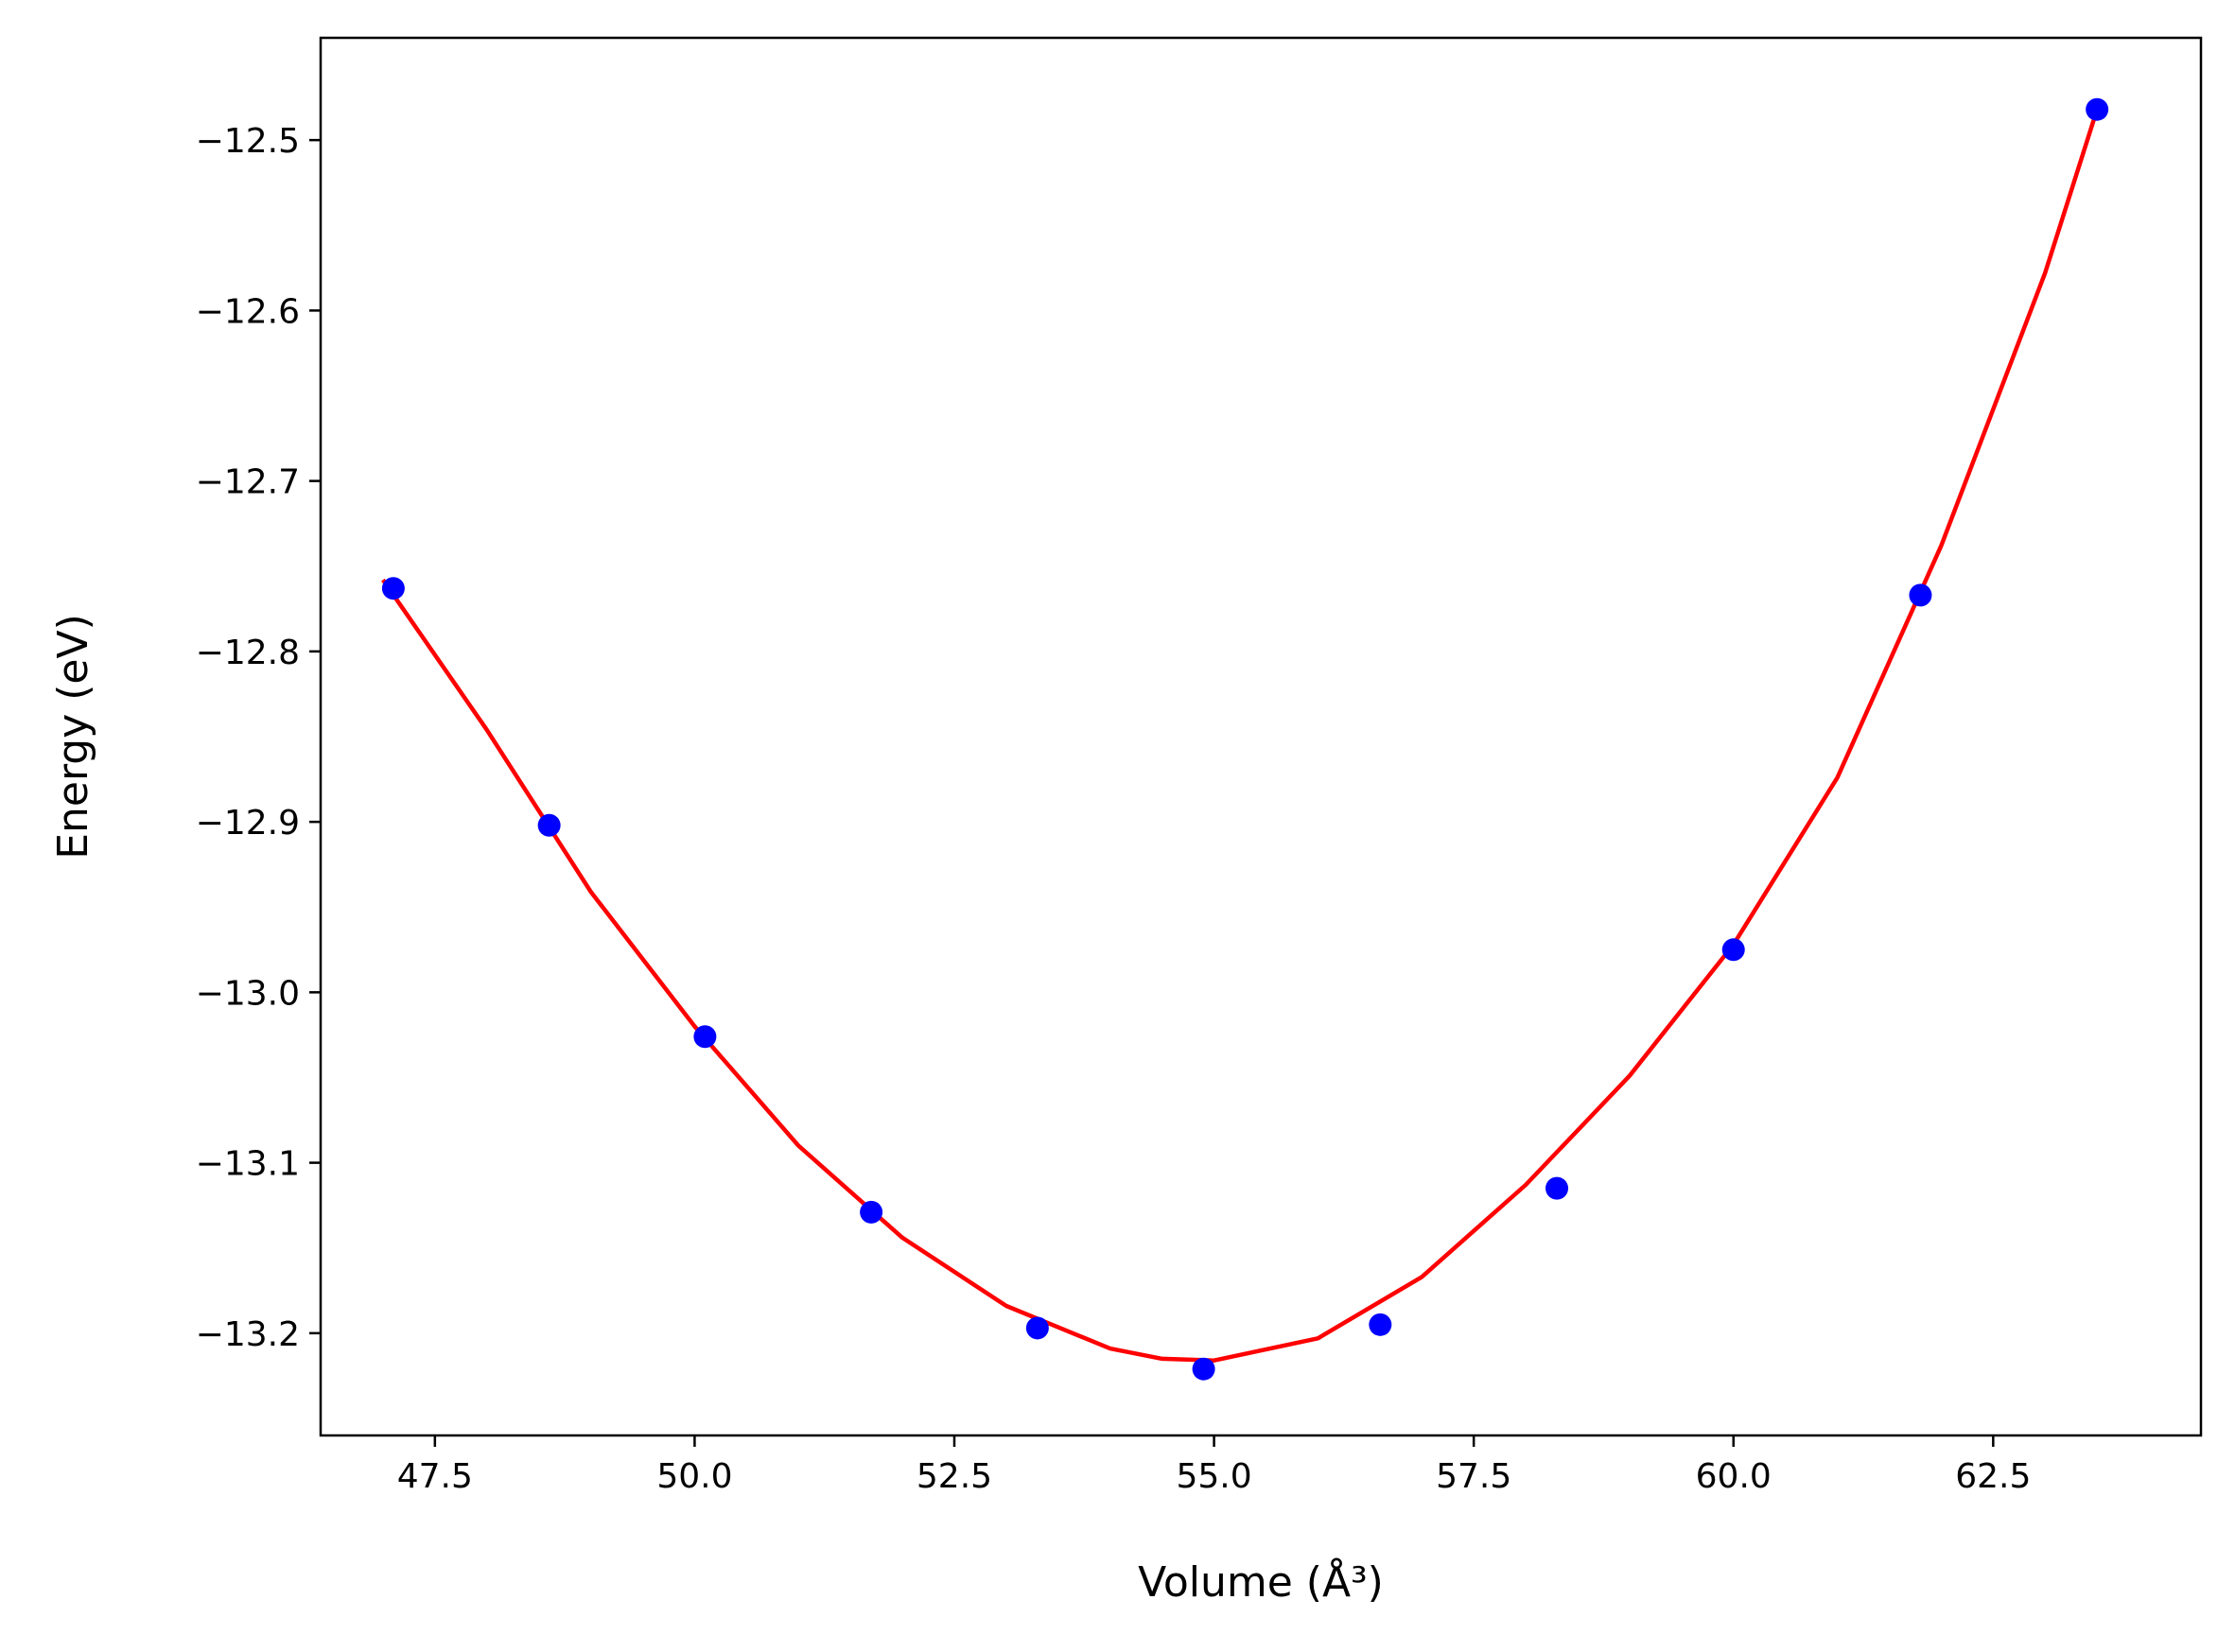 The image size is (2235, 1652). I want to click on y-axis-label: Energy (eV), so click(73, 737).